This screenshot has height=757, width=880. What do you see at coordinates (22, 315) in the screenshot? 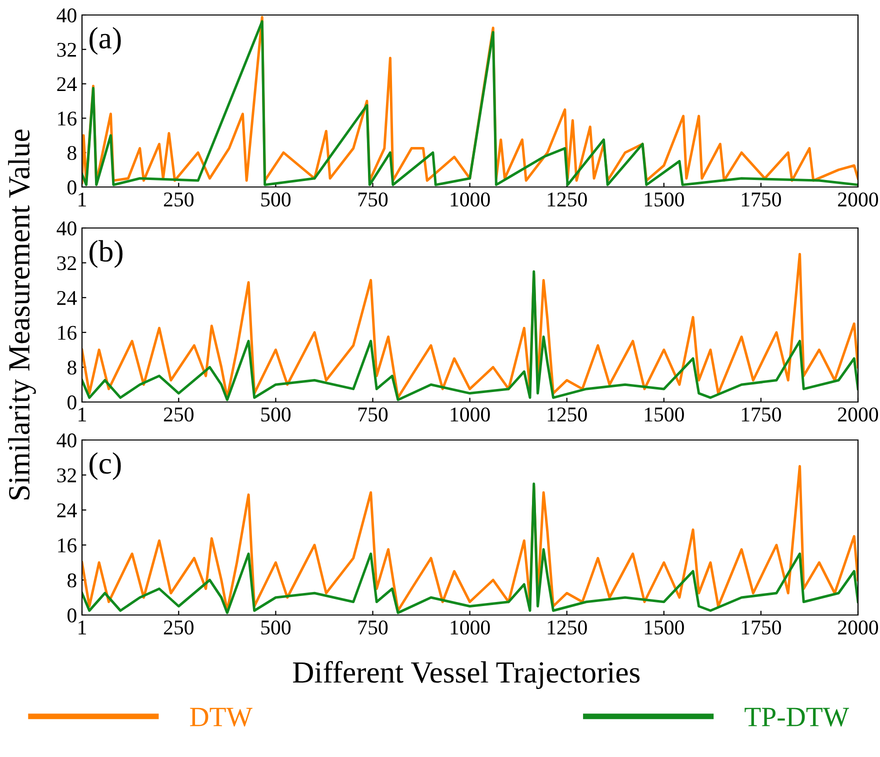
I see `y-axis-title: Similarity Measurement Value` at bounding box center [22, 315].